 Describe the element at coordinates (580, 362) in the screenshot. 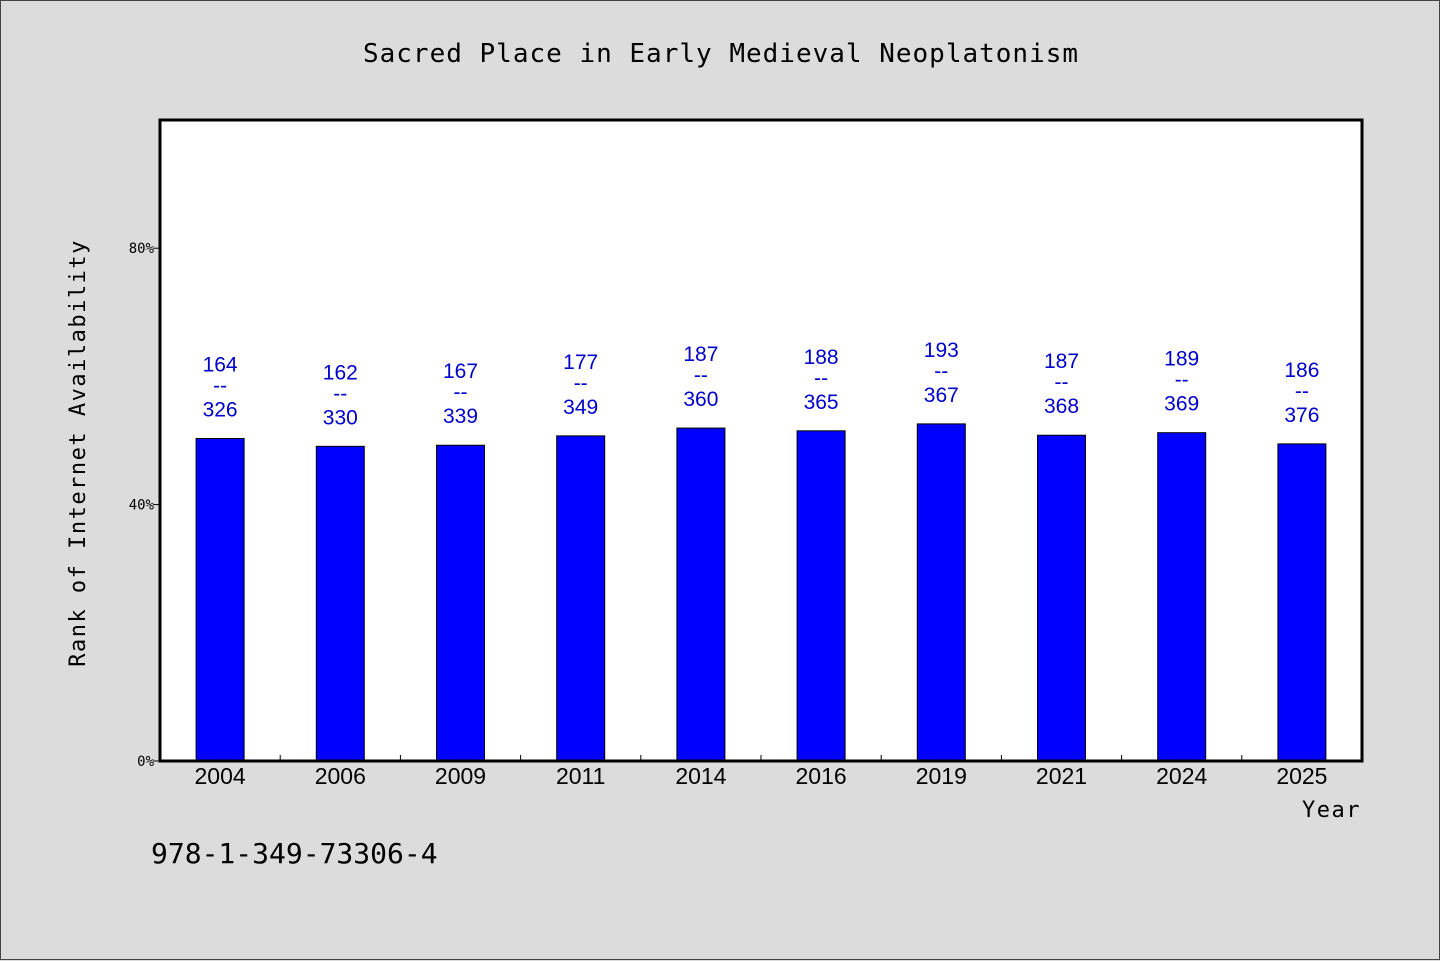

I see `data-label-top-2011: 177` at that location.